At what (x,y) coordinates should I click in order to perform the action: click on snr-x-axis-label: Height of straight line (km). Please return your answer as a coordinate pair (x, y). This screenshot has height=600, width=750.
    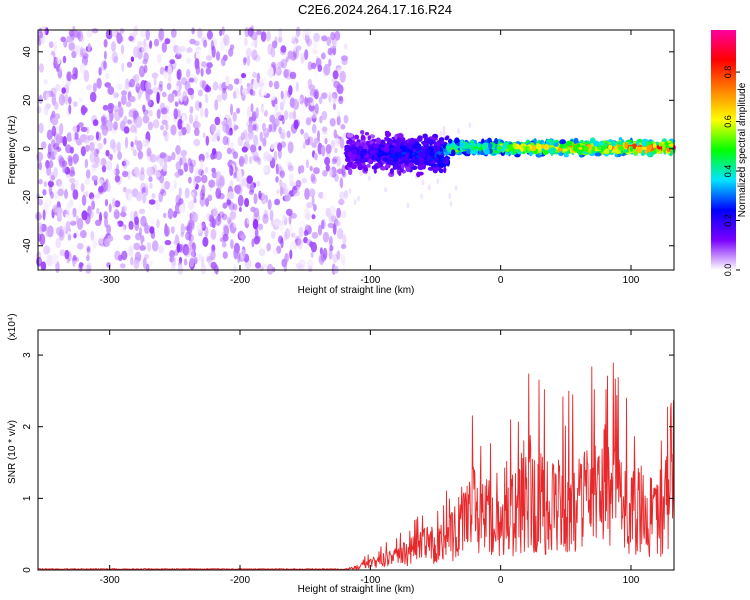
    Looking at the image, I should click on (356, 589).